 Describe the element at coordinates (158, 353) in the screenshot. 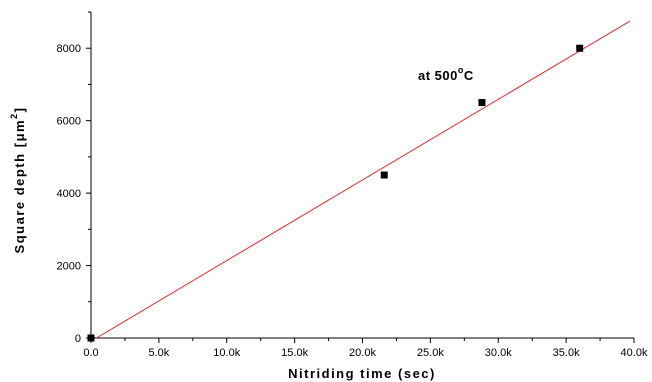

I see `x-tick-label: 5.0k` at that location.